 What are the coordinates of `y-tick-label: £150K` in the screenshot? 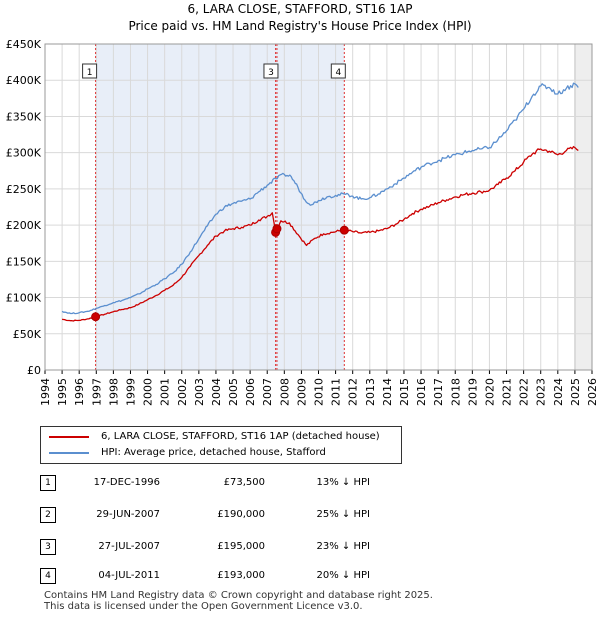 It's located at (24, 261).